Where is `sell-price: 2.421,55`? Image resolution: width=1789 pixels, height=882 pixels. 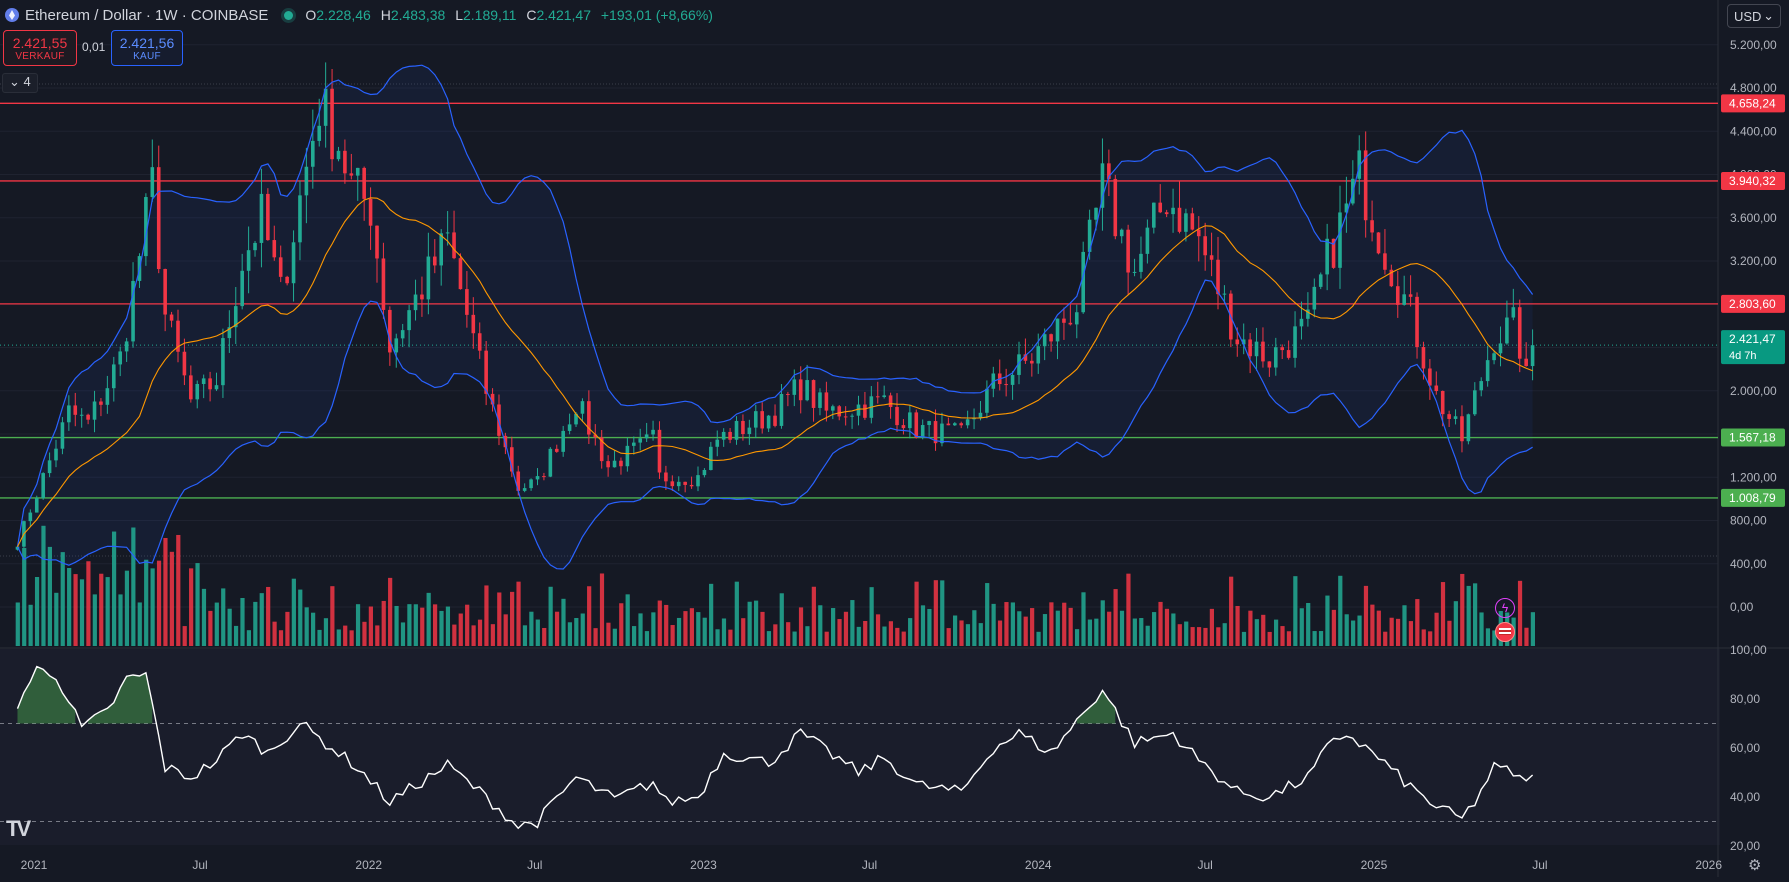
sell-price: 2.421,55 is located at coordinates (40, 42).